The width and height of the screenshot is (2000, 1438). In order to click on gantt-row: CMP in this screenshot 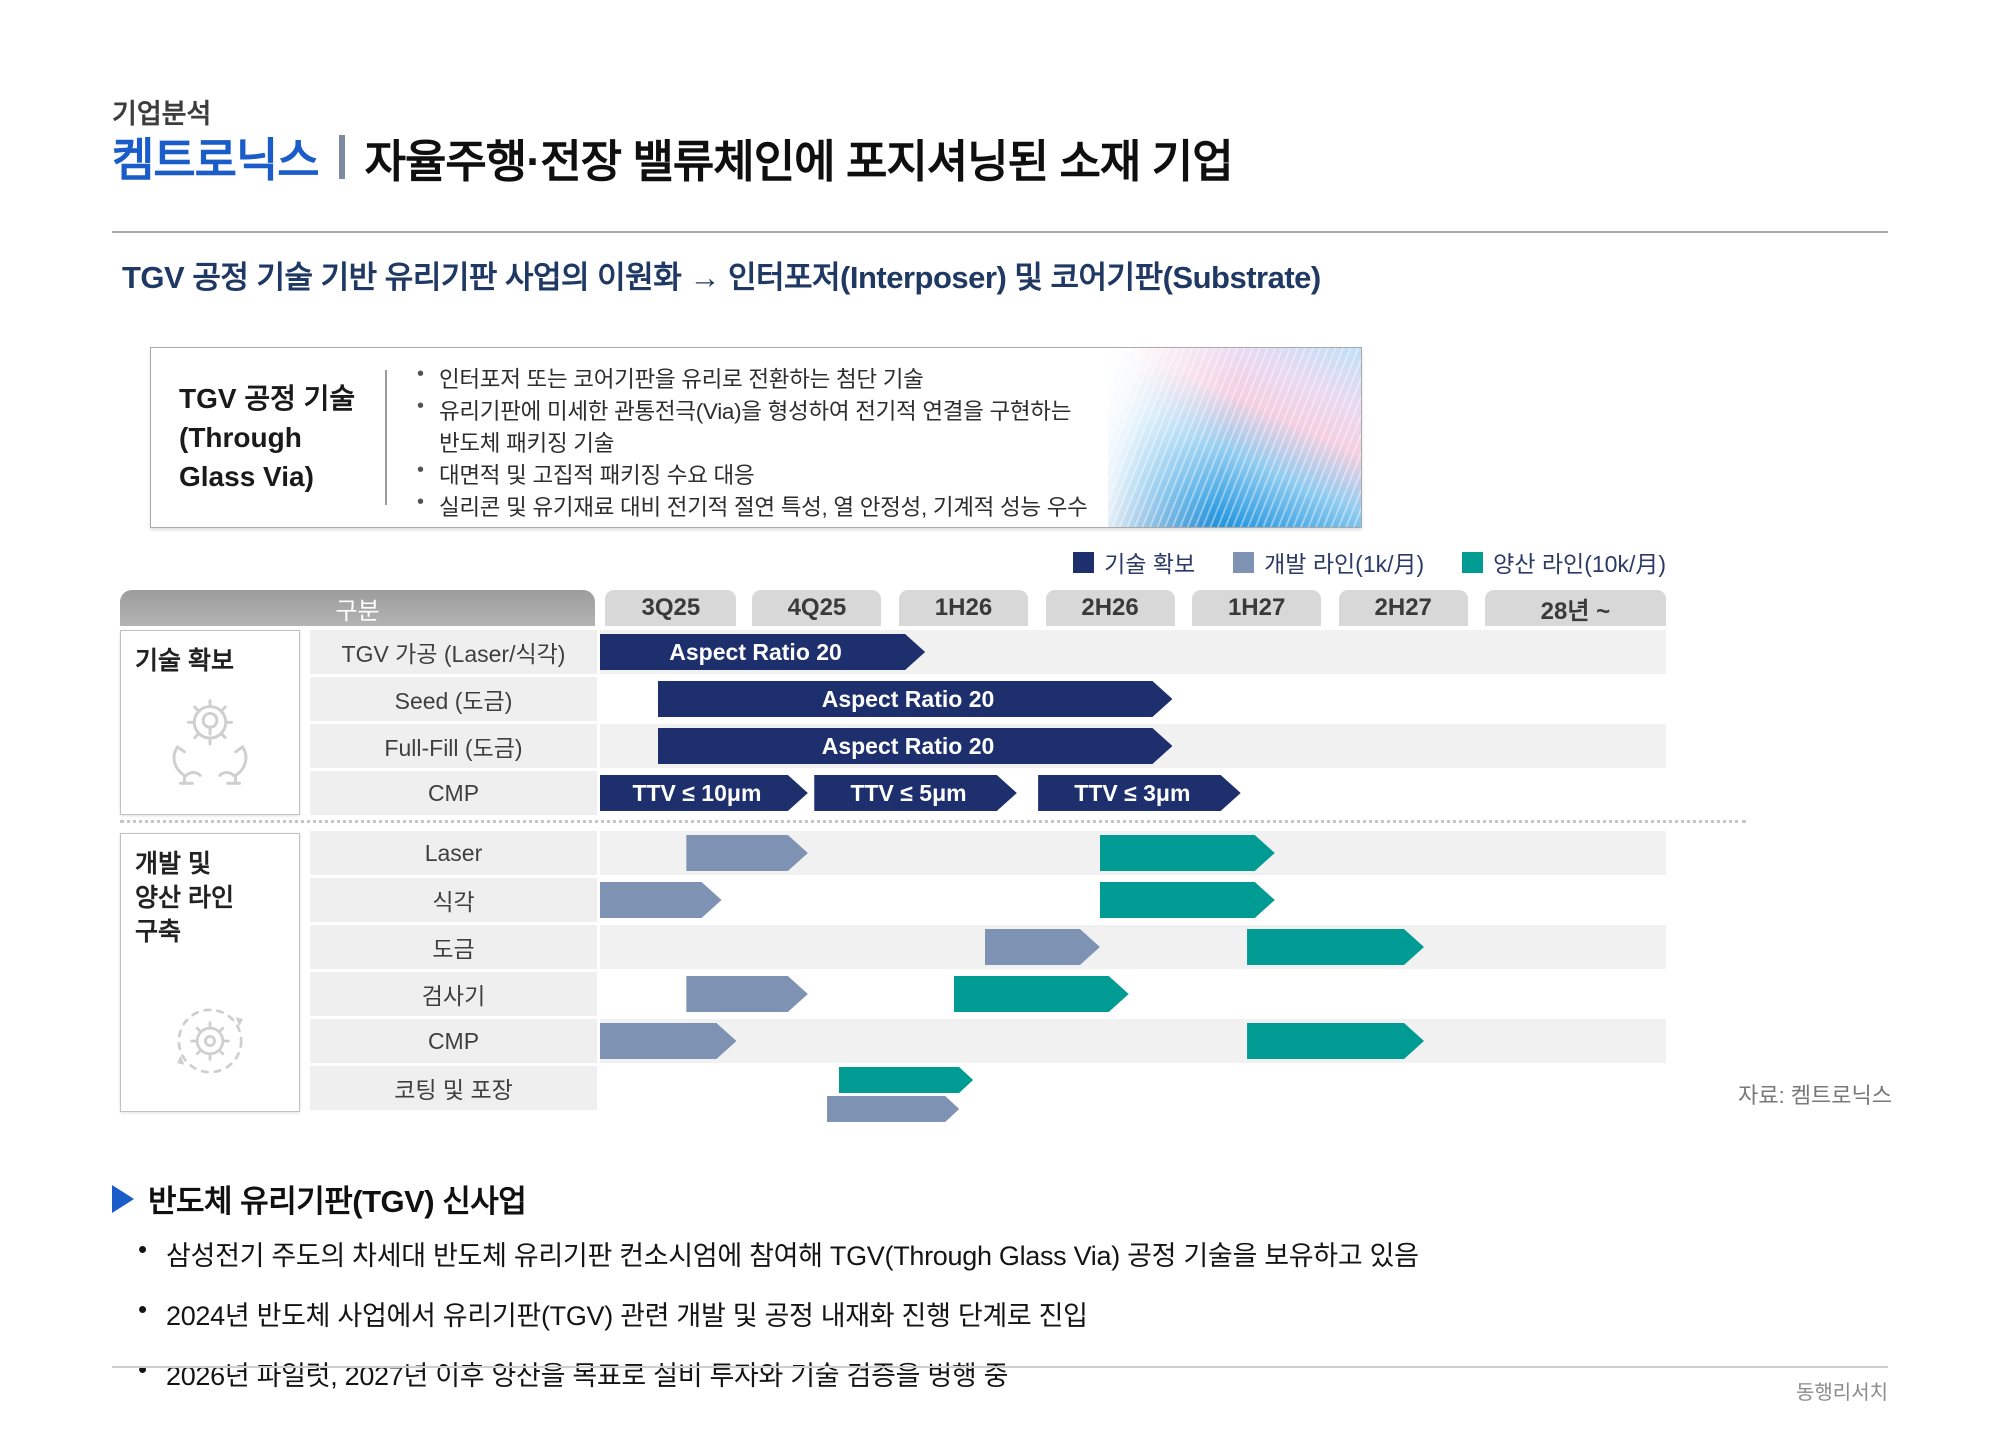, I will do `click(893, 1041)`.